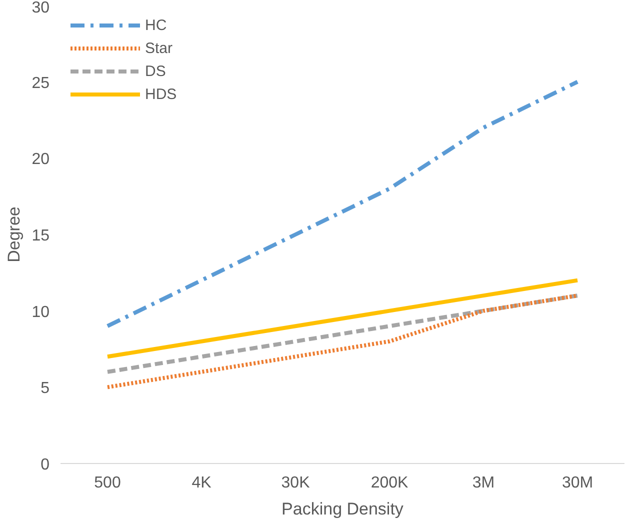 The image size is (629, 523). Describe the element at coordinates (107, 483) in the screenshot. I see `x-tick-label: 500` at that location.